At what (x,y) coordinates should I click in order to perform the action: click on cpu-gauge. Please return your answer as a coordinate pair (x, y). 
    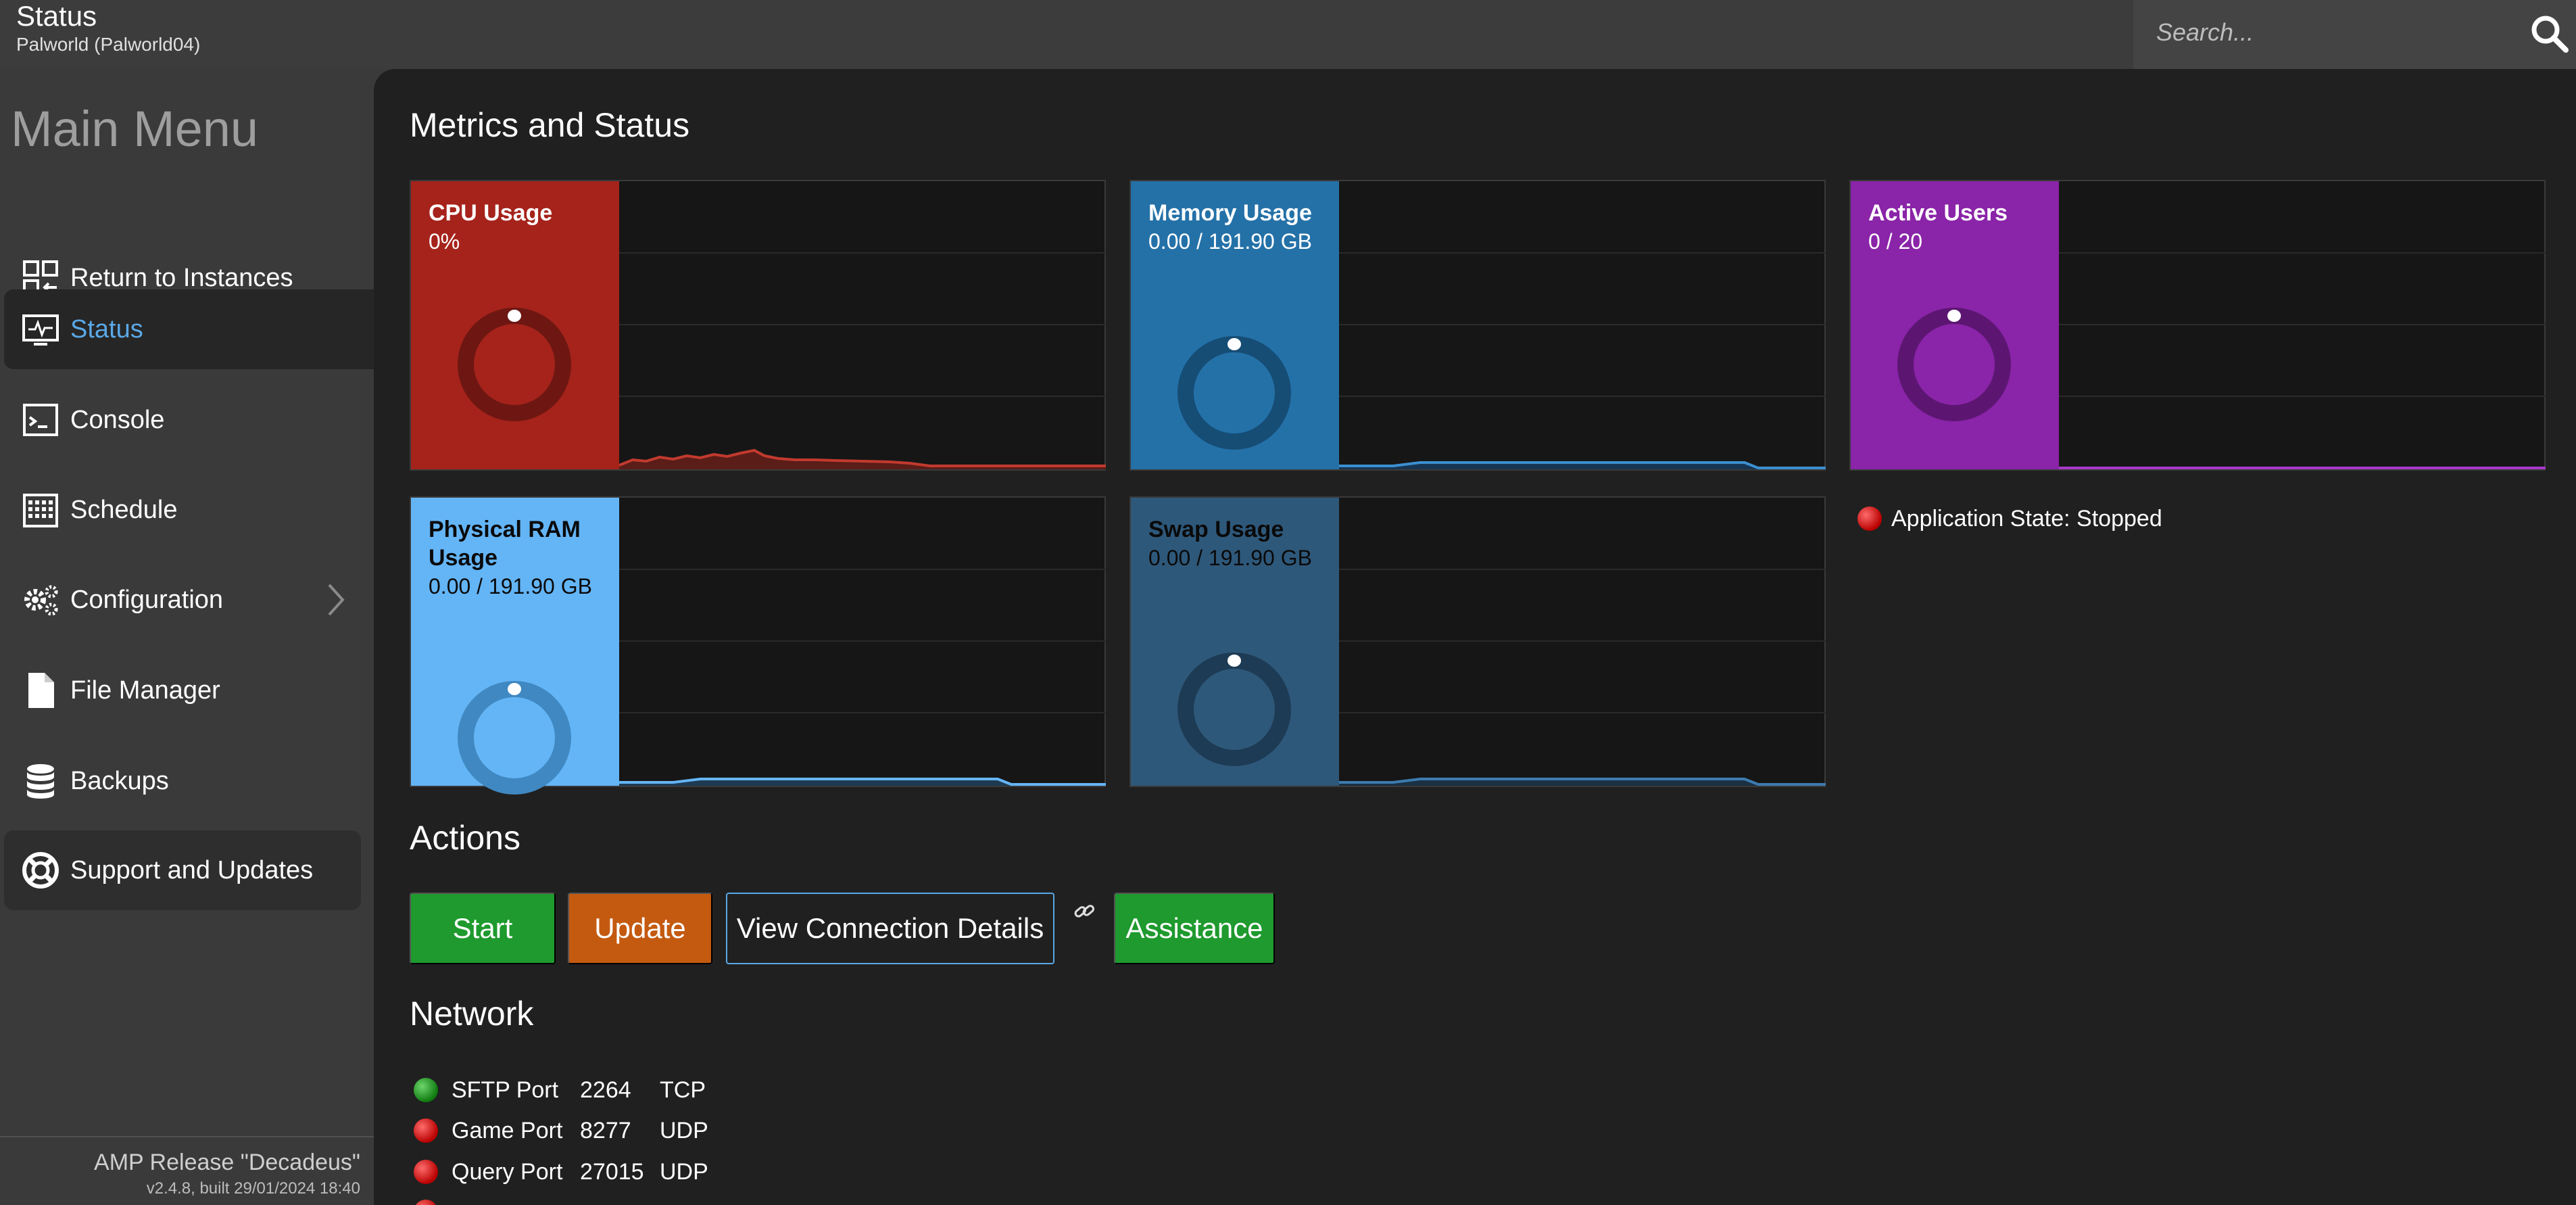
    Looking at the image, I should click on (514, 364).